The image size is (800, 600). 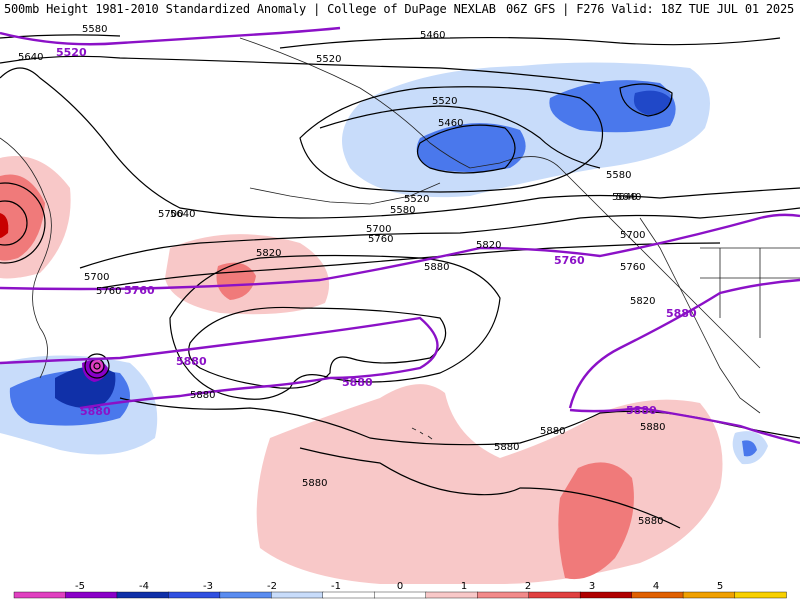 I want to click on contour-5760-purple, so click(x=400, y=252).